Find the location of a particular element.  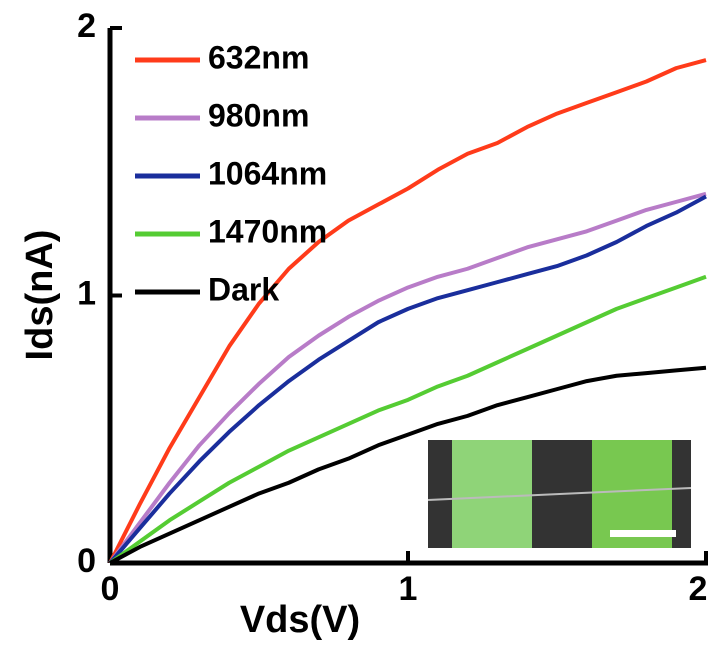

inset-image is located at coordinates (559, 494).